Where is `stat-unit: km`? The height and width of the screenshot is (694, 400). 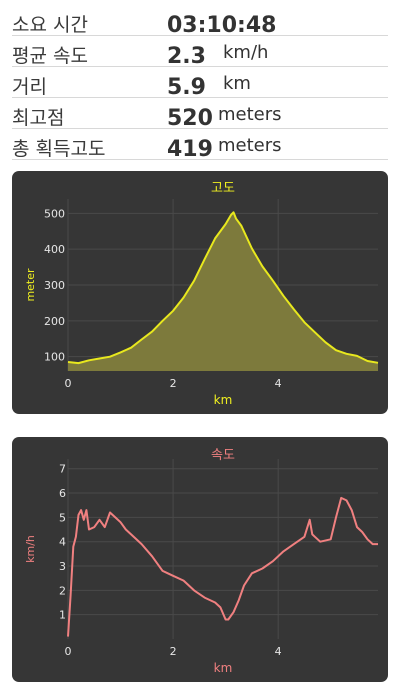 stat-unit: km is located at coordinates (237, 83).